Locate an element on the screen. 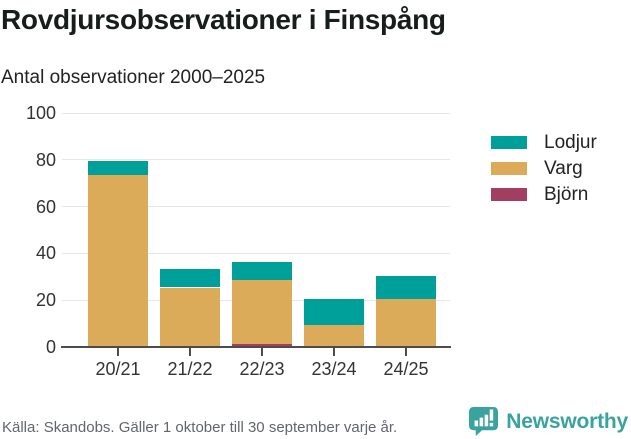  bar-segment-bjorn is located at coordinates (262, 344).